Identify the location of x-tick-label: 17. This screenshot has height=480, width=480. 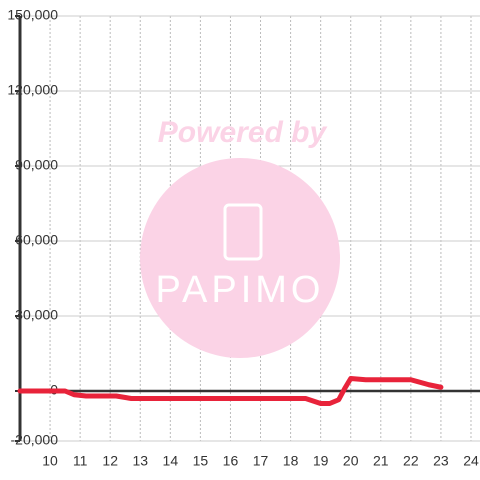
(261, 461).